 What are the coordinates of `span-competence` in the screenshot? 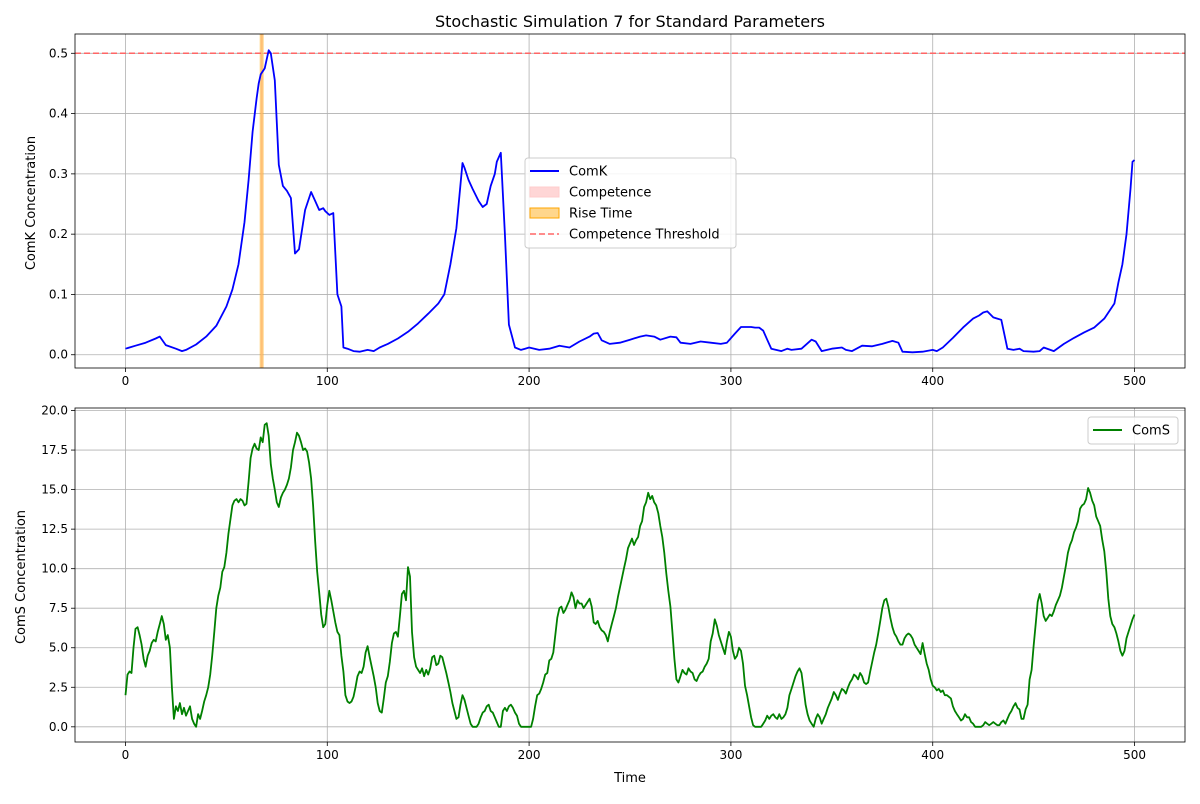 It's located at (261, 201).